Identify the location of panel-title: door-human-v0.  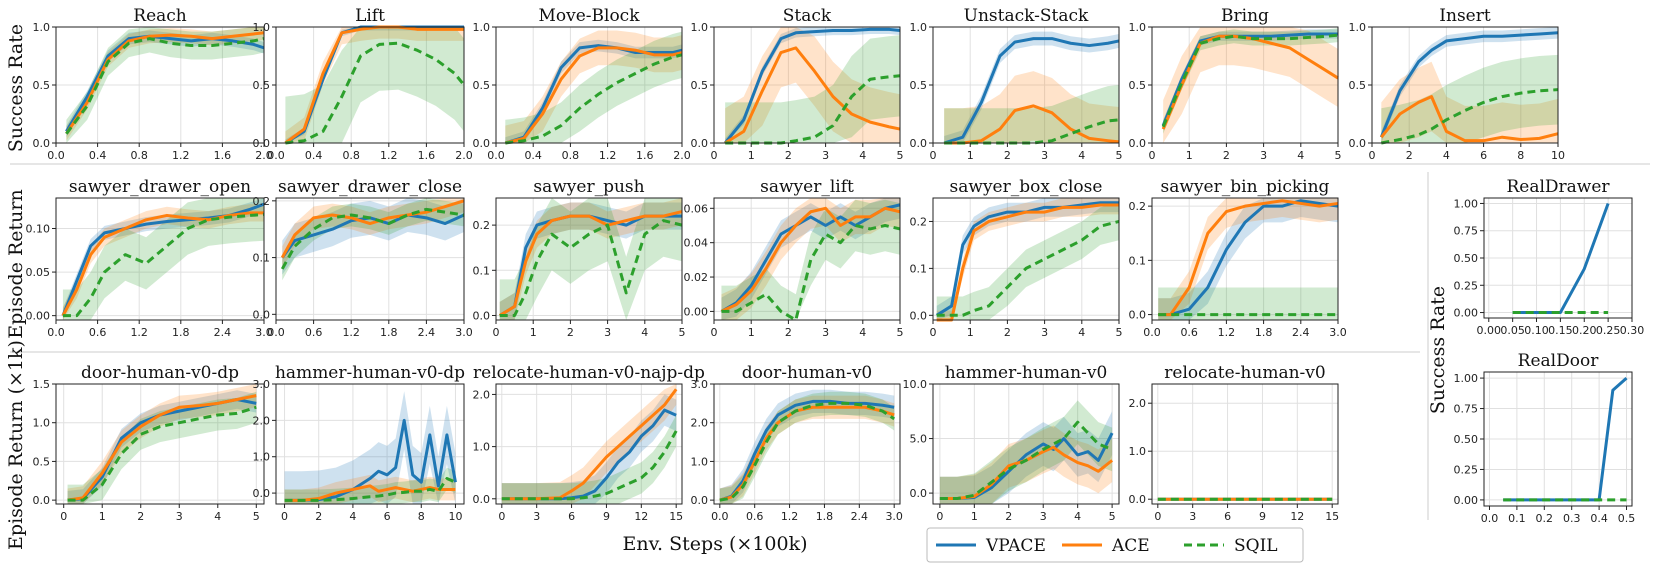
(807, 373).